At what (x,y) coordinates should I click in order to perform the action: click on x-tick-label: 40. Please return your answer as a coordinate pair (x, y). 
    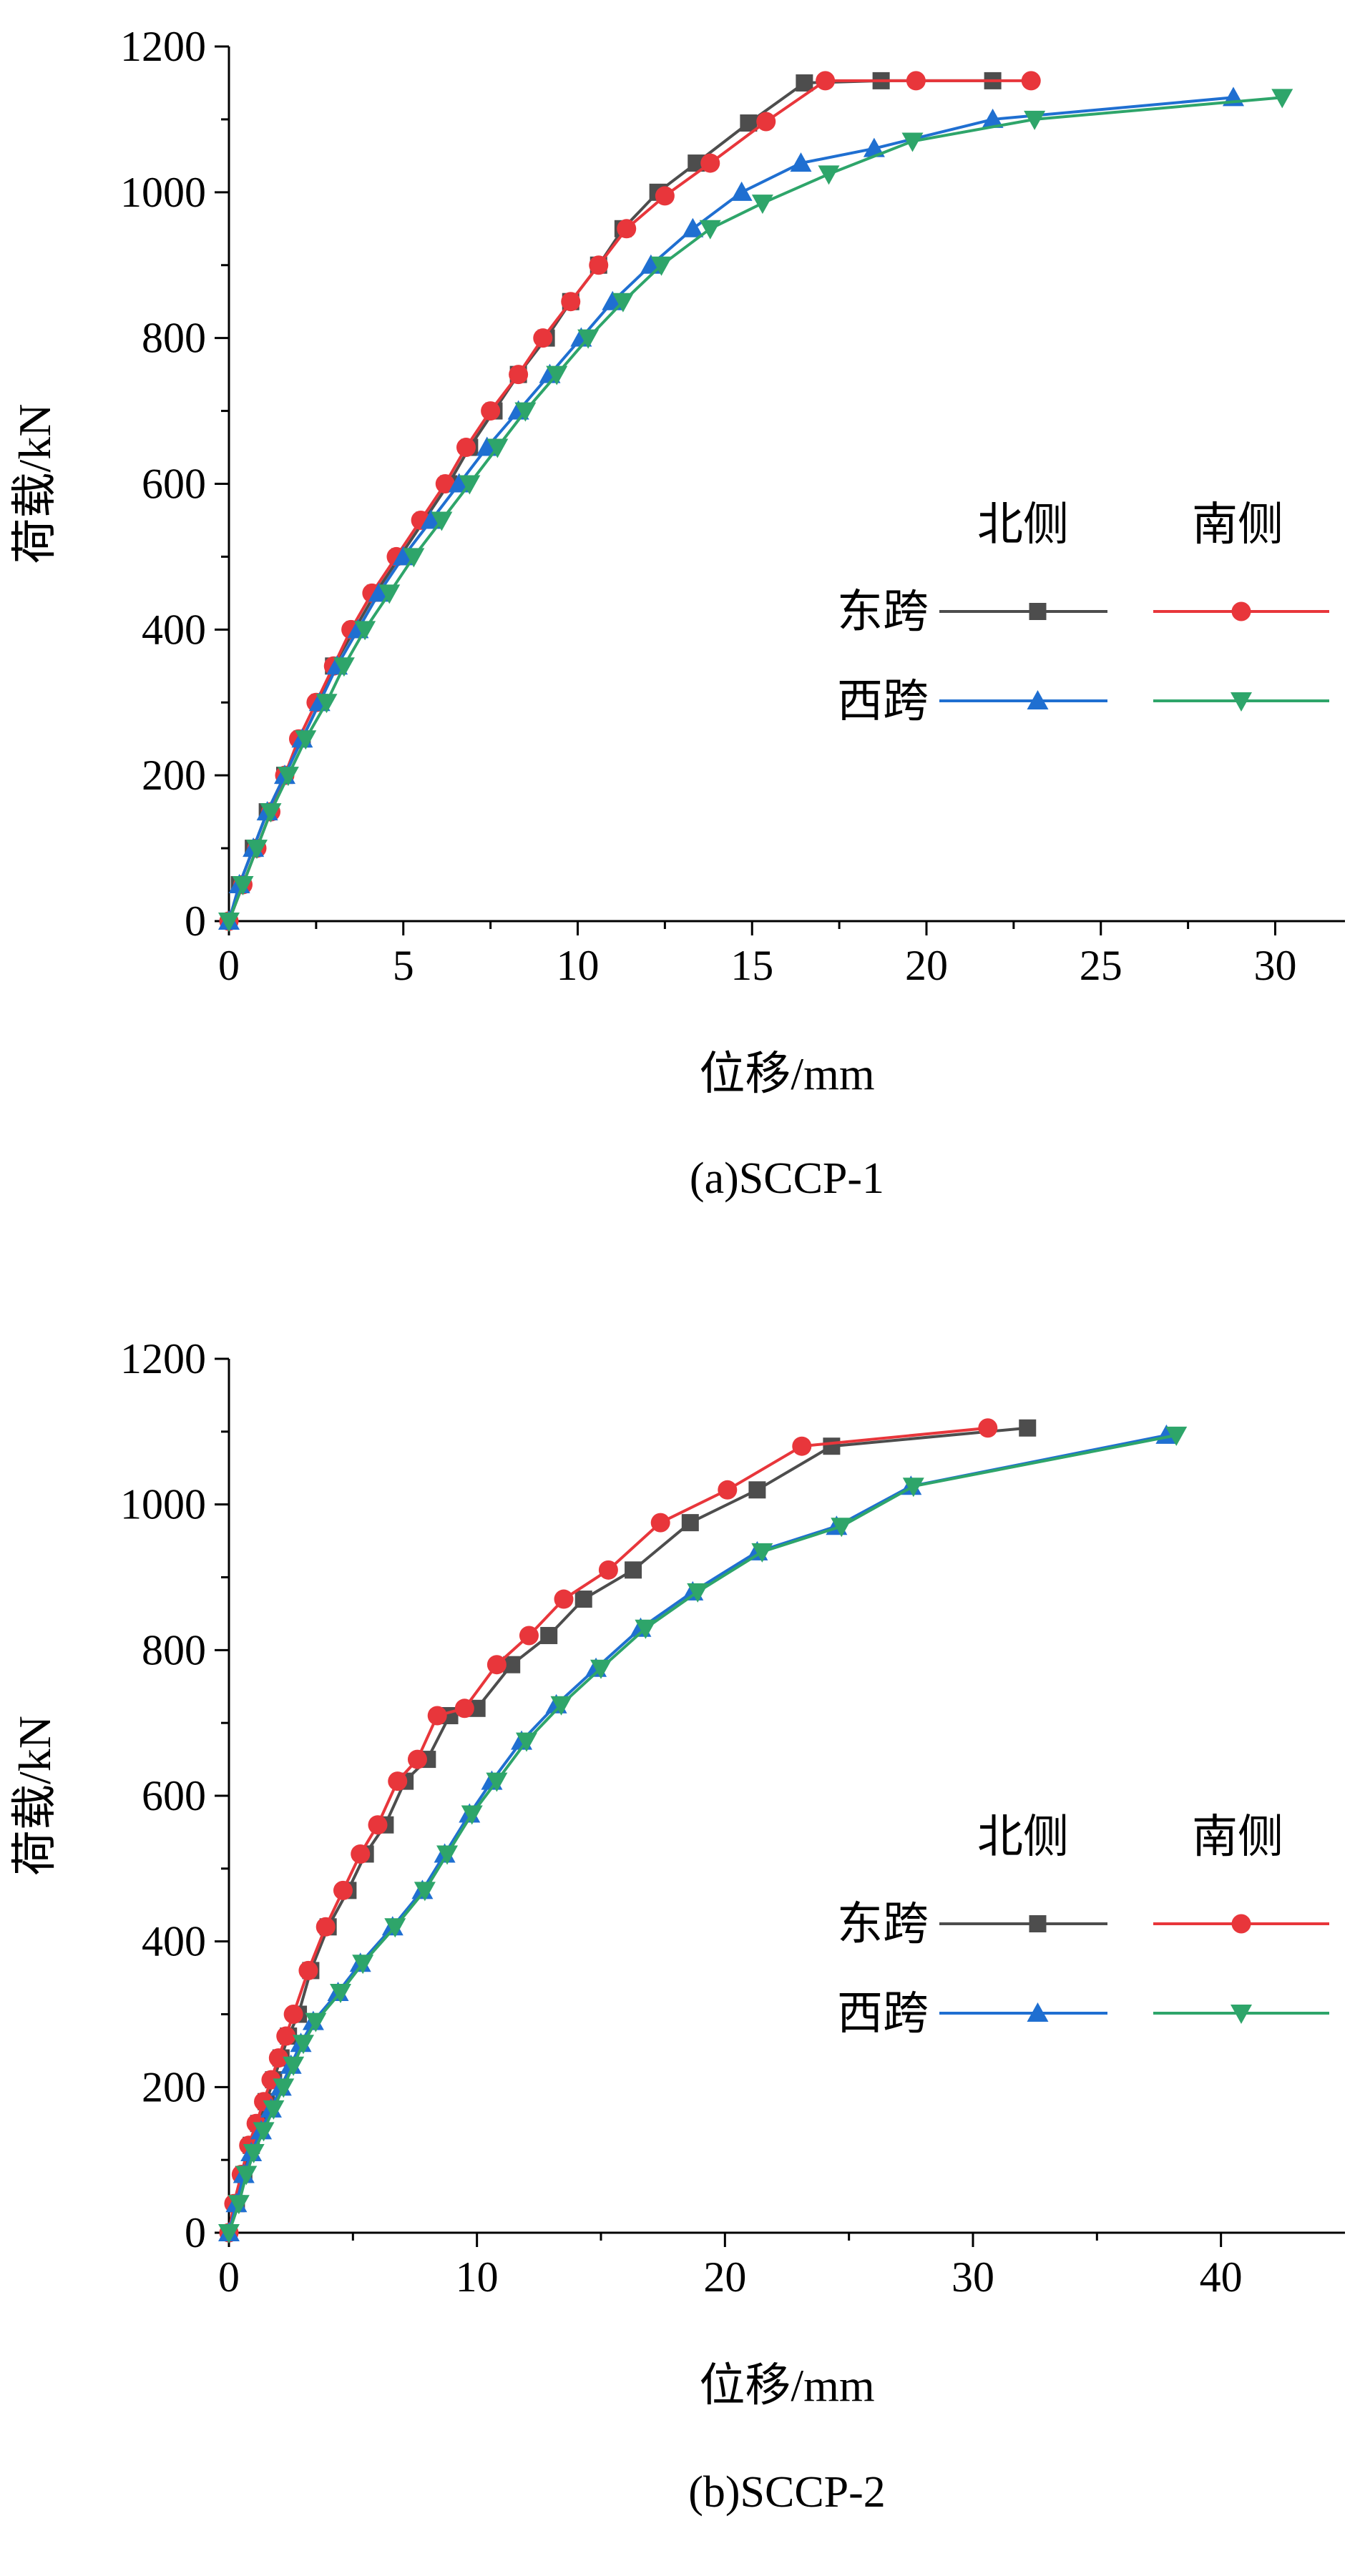
    Looking at the image, I should click on (1221, 2277).